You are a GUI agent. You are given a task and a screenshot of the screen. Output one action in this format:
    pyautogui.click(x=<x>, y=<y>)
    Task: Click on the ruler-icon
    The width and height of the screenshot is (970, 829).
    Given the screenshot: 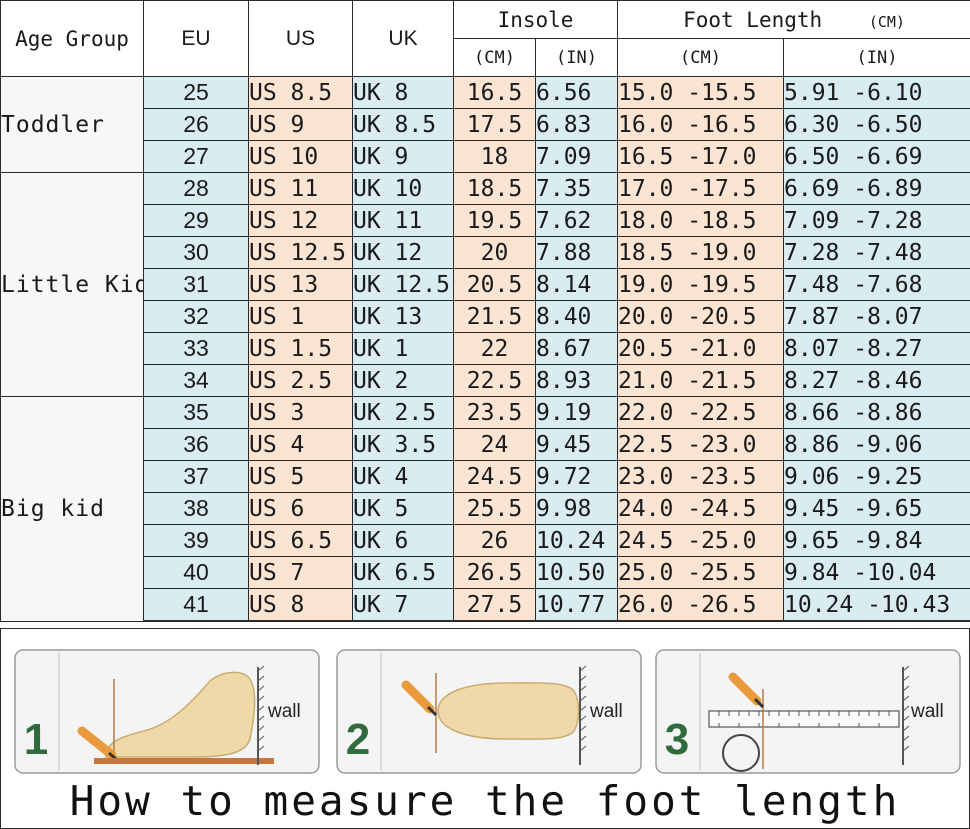 What is the action you would take?
    pyautogui.click(x=804, y=719)
    